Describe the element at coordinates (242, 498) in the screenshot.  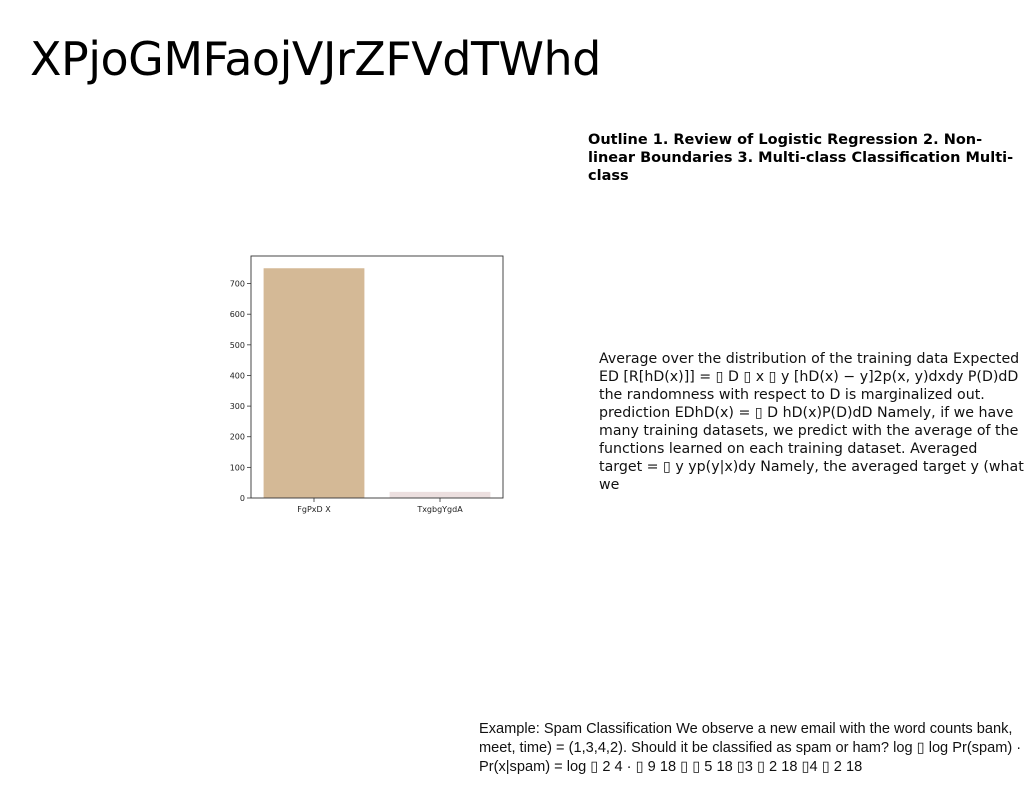
I see `y-tick-label-0: 0` at that location.